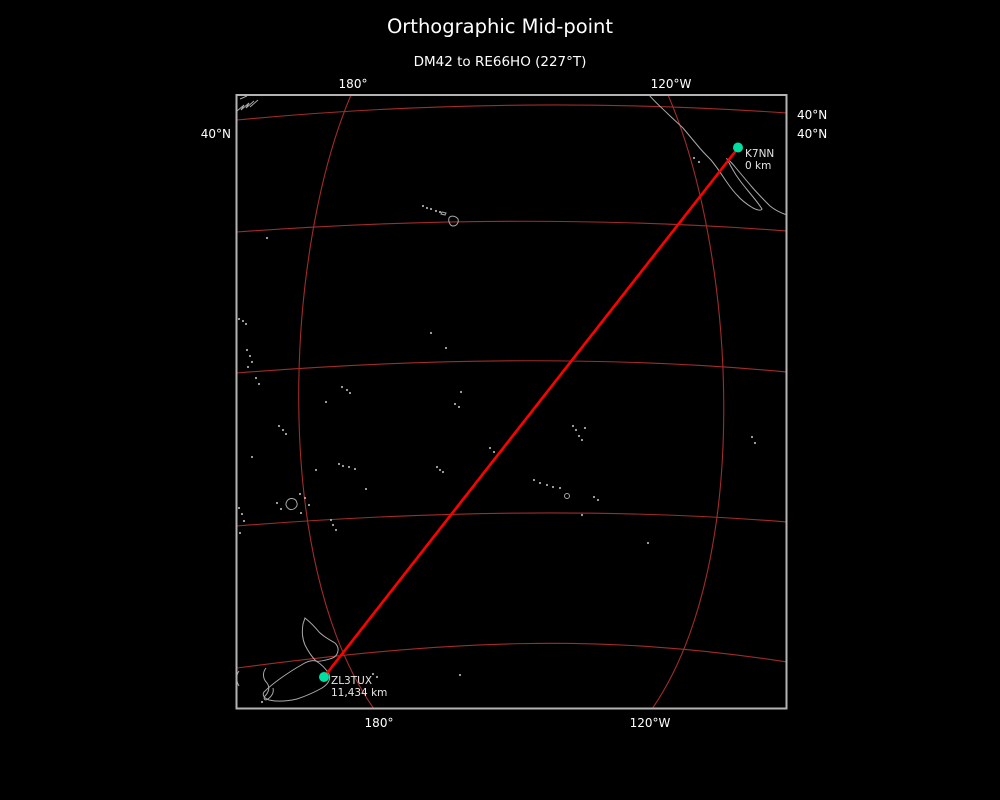 Image resolution: width=1000 pixels, height=800 pixels. I want to click on station-distance-k7nn: 0 km, so click(758, 166).